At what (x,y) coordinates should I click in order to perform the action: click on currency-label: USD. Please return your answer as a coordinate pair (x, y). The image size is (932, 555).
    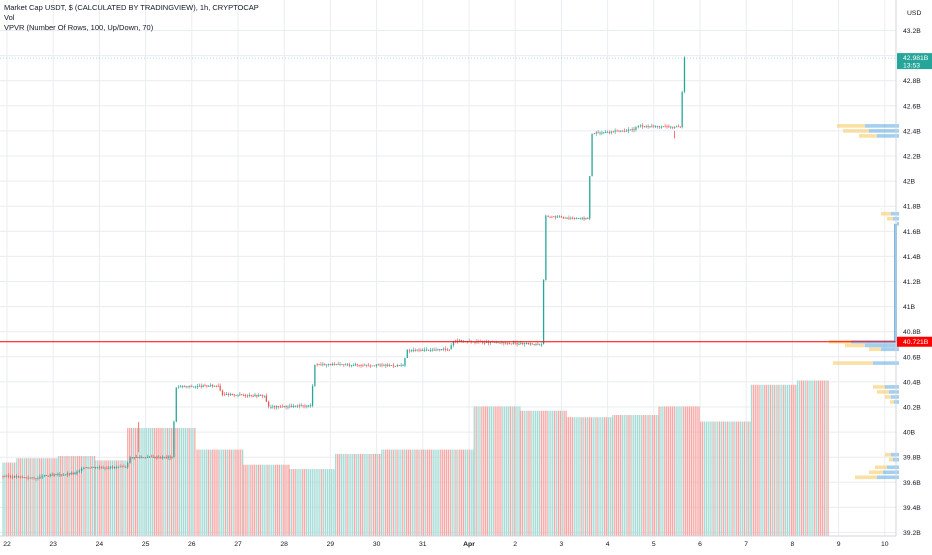
    Looking at the image, I should click on (914, 13).